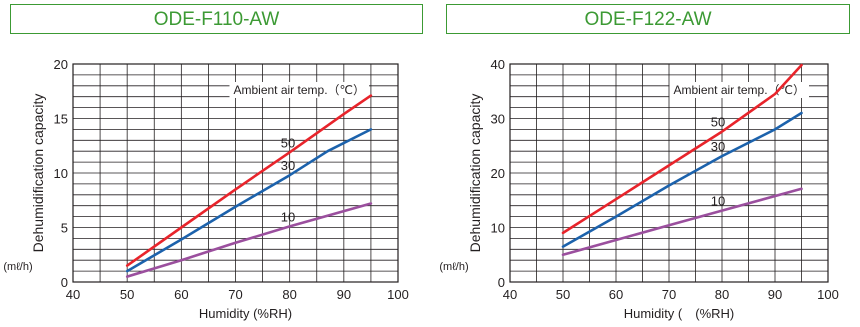  What do you see at coordinates (216, 19) in the screenshot?
I see `chart-title: ODE-F110-AW` at bounding box center [216, 19].